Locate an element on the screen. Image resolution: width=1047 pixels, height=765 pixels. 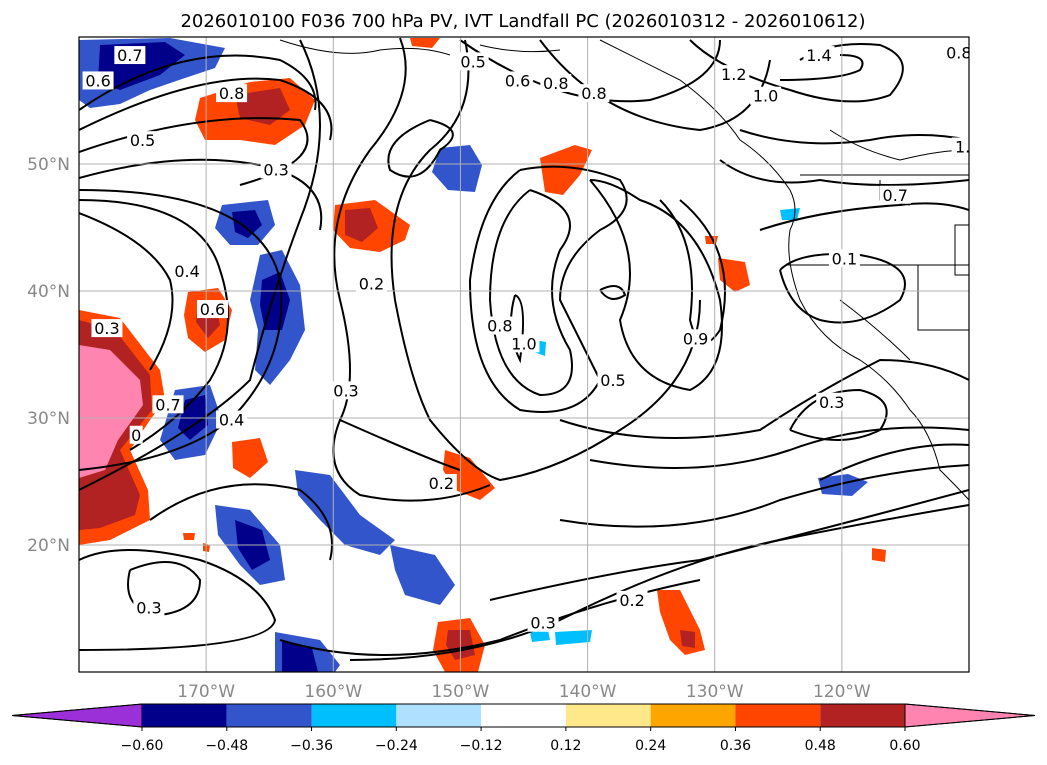
contour-label: 1. is located at coordinates (962, 146).